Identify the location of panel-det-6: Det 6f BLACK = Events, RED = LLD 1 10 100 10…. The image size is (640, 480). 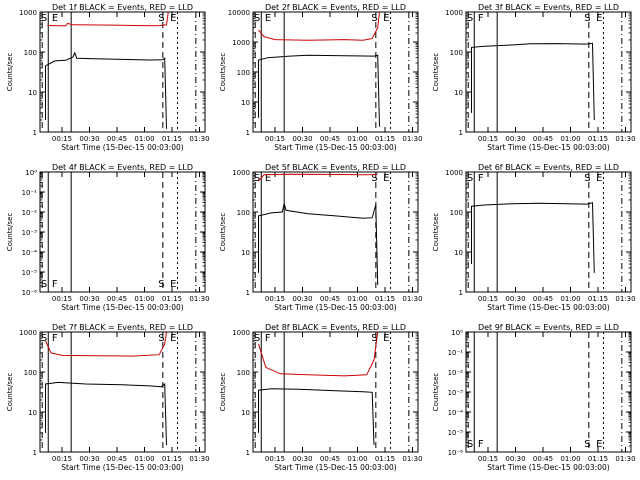
(534, 237).